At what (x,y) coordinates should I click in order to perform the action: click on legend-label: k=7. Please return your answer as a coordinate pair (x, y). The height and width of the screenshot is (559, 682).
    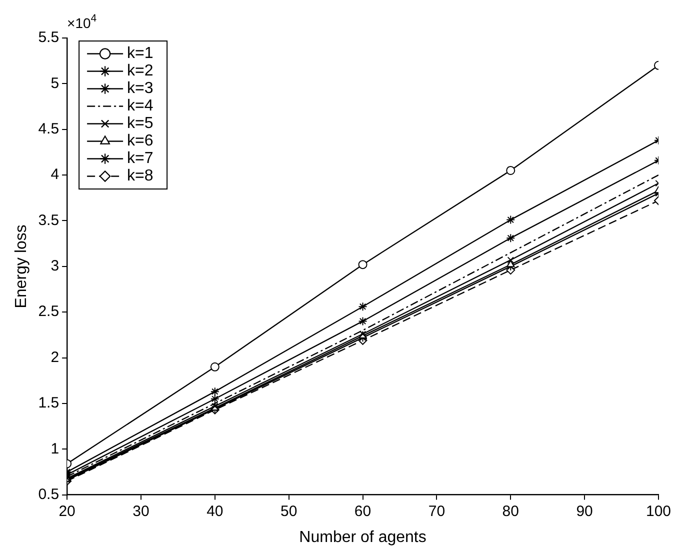
    Looking at the image, I should click on (140, 159).